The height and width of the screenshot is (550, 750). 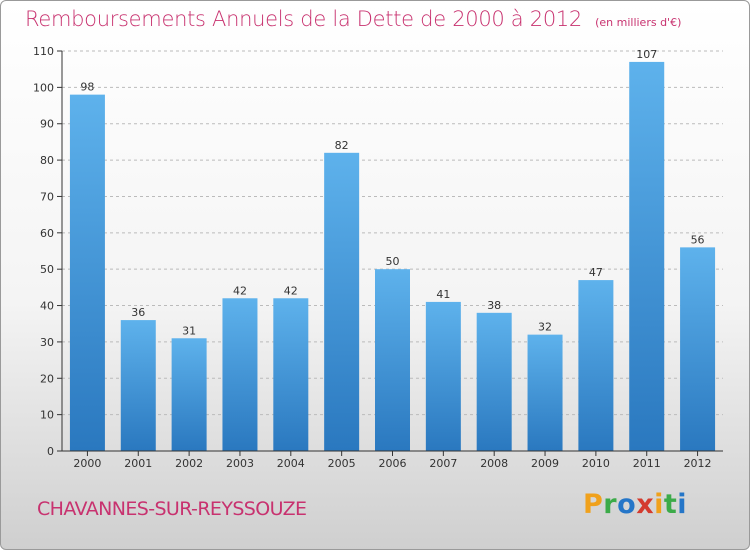 What do you see at coordinates (393, 261) in the screenshot?
I see `value-label-2006: 50` at bounding box center [393, 261].